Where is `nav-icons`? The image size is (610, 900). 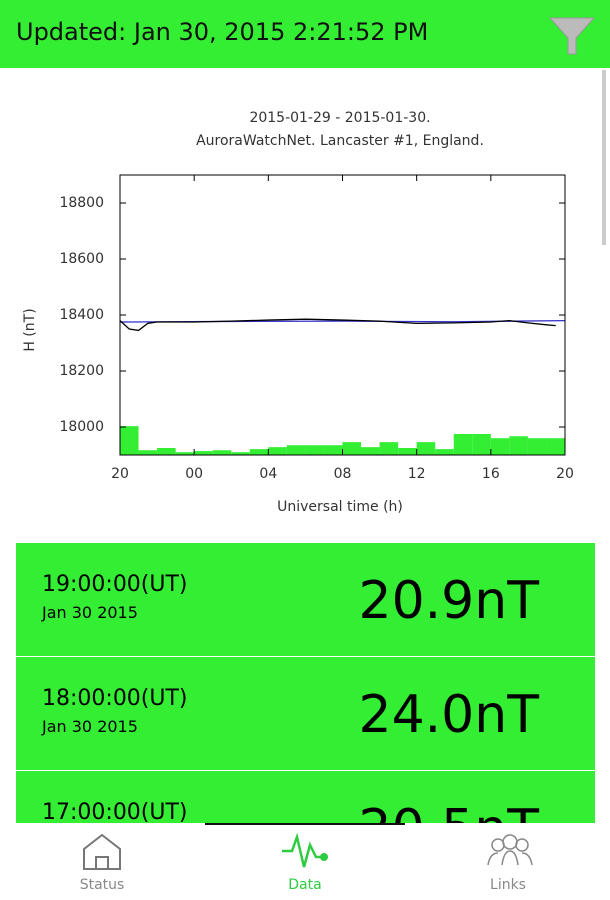 nav-icons is located at coordinates (308, 851).